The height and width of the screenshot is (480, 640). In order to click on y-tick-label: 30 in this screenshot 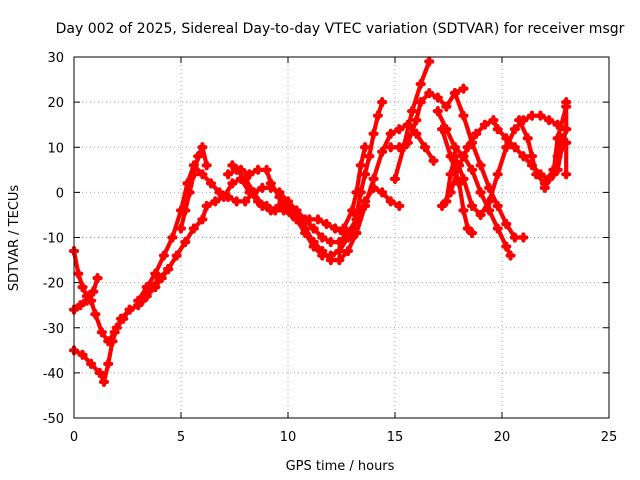, I will do `click(55, 58)`.